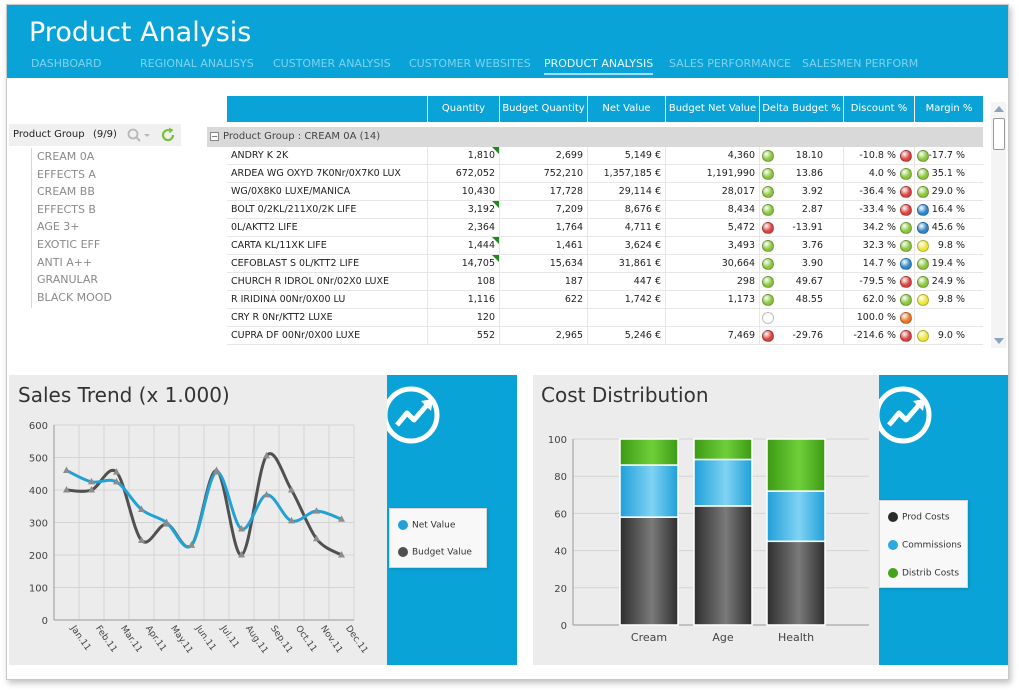  What do you see at coordinates (877, 209) in the screenshot?
I see `cell-discount-value: -33.4 %` at bounding box center [877, 209].